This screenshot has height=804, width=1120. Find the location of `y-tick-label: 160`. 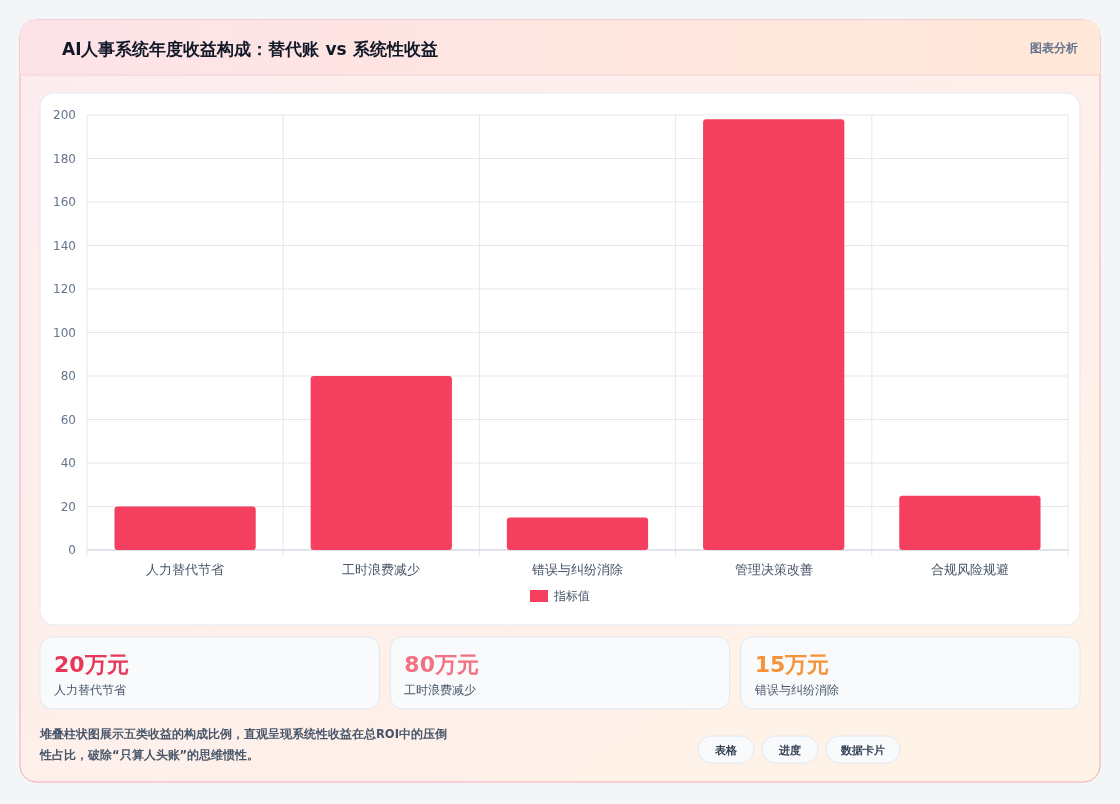

y-tick-label: 160 is located at coordinates (64, 202).